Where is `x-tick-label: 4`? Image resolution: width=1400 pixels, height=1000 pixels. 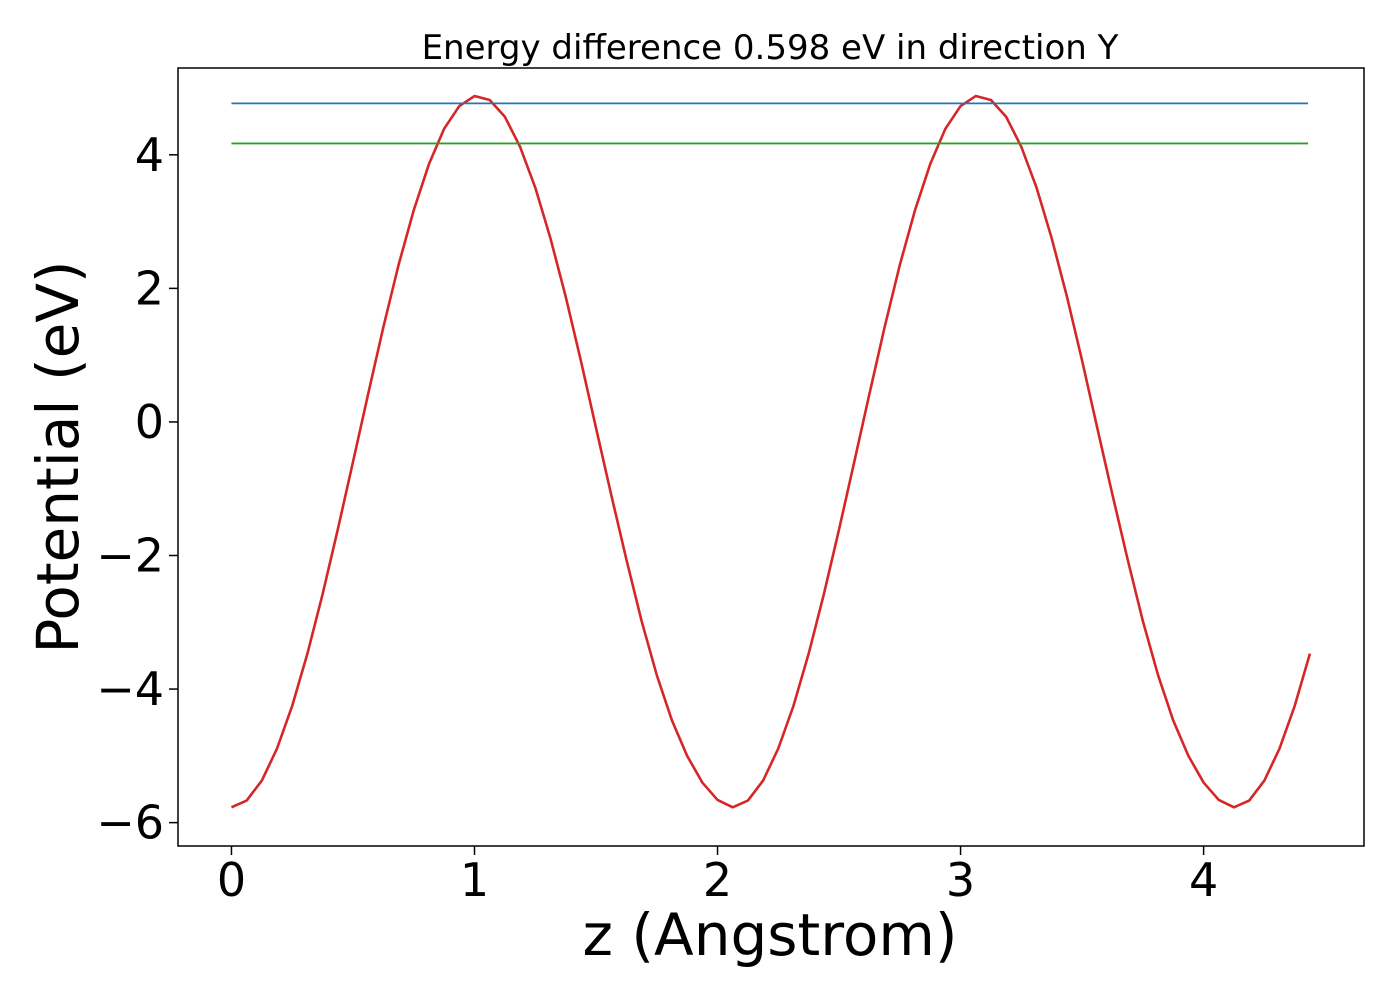 x-tick-label: 4 is located at coordinates (1203, 880).